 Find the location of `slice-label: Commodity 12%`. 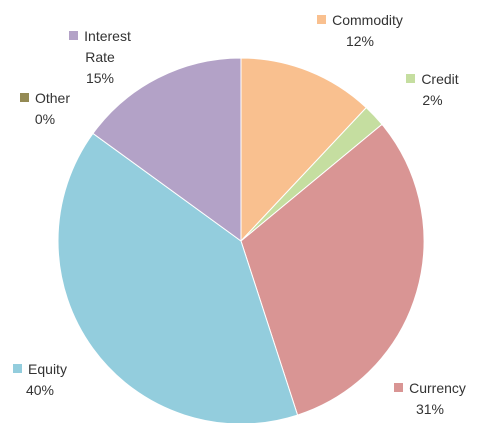

slice-label: Commodity 12% is located at coordinates (360, 31).